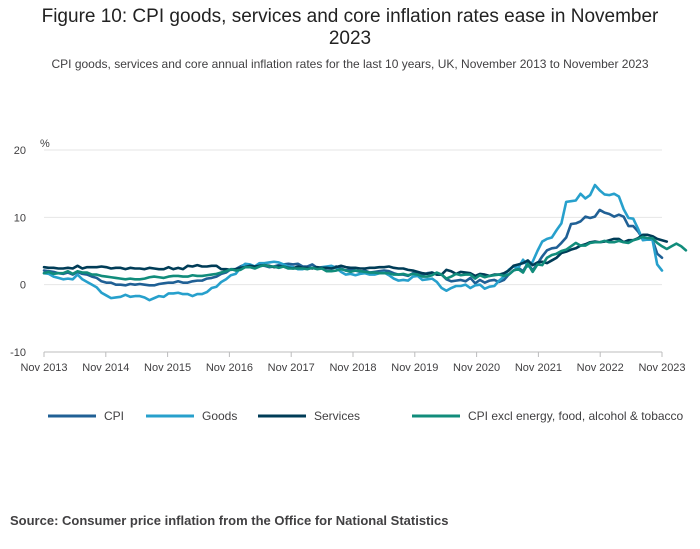  Describe the element at coordinates (219, 416) in the screenshot. I see `legend-label: Goods` at that location.